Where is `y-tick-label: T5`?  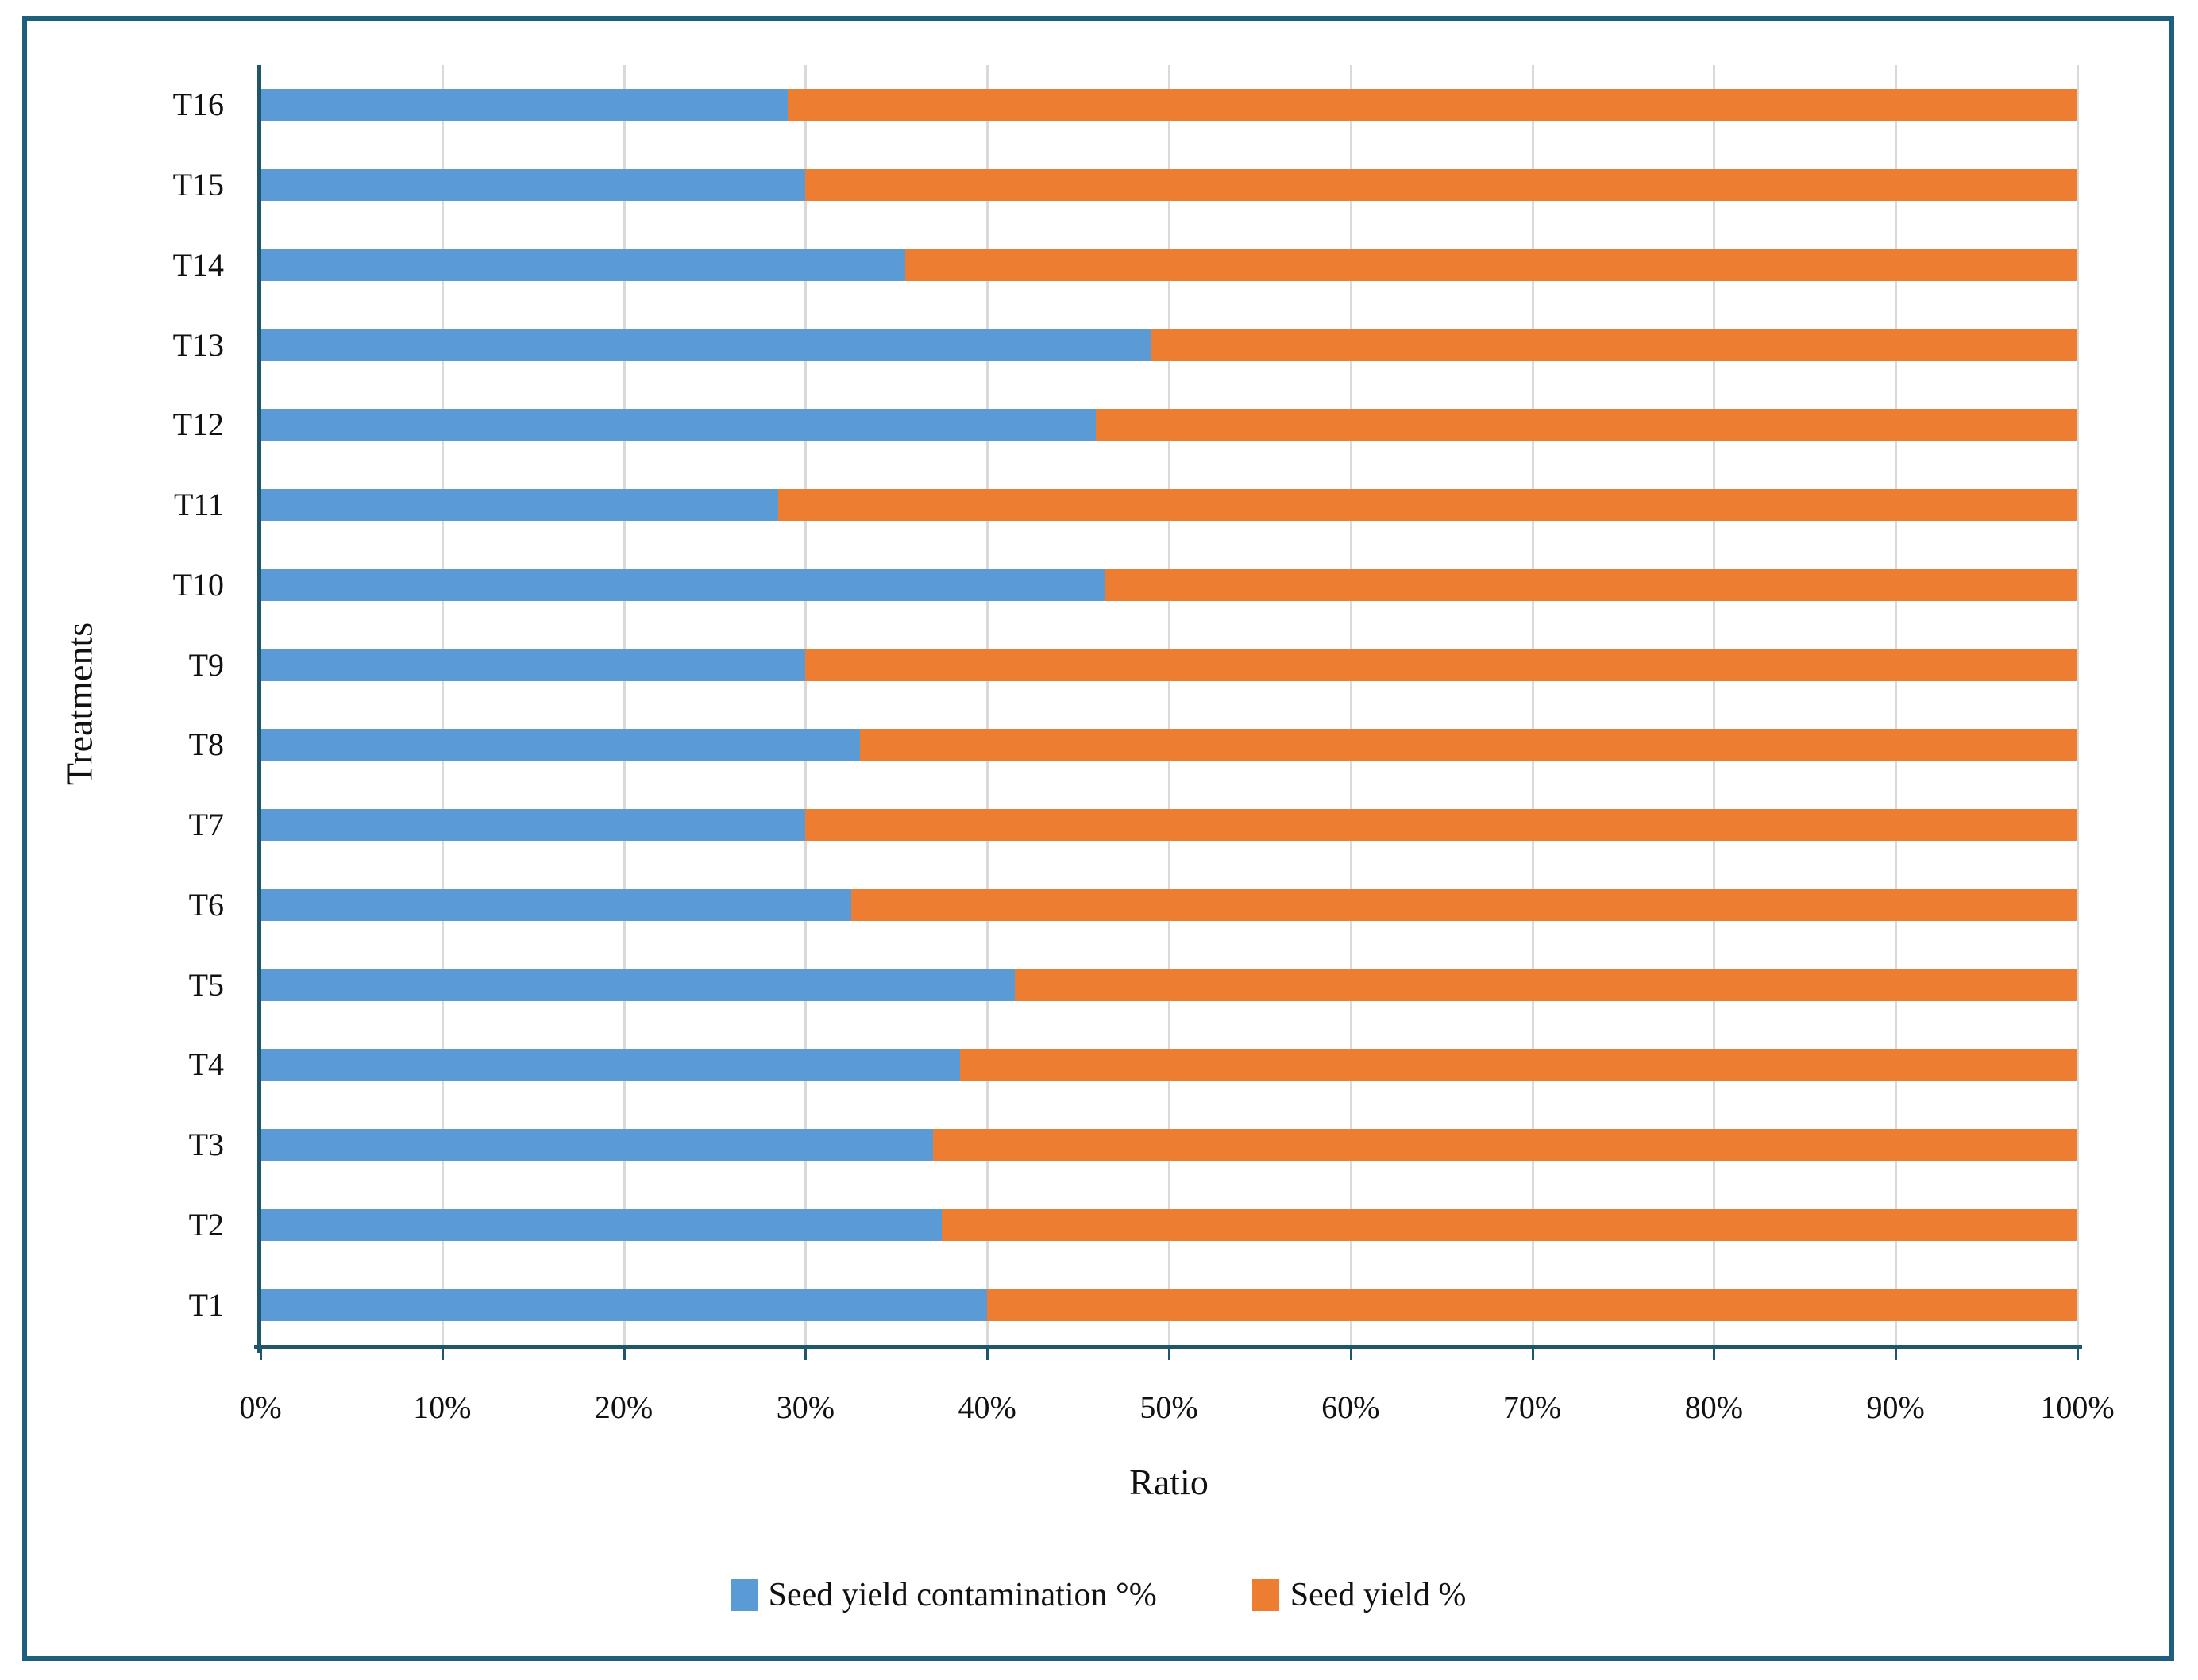
y-tick-label: T5 is located at coordinates (206, 984).